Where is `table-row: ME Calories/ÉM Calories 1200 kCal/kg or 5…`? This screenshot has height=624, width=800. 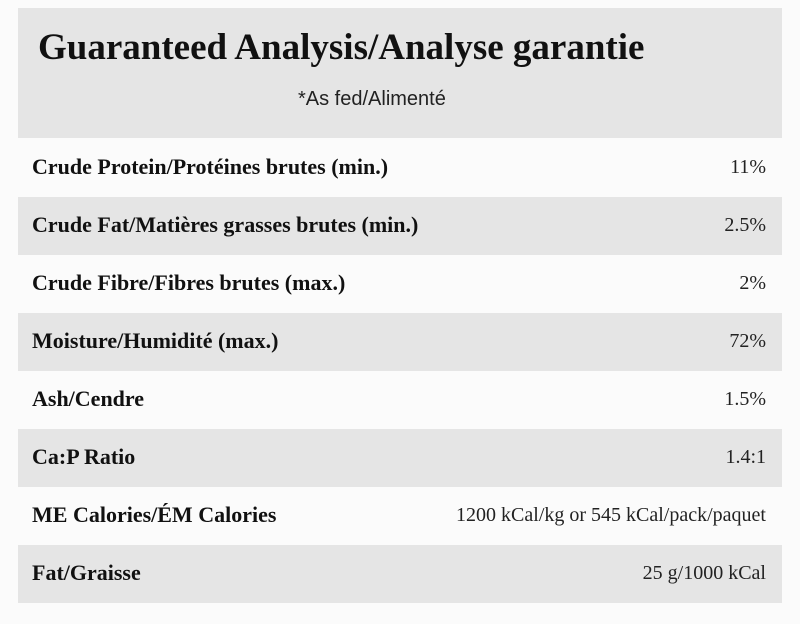
table-row: ME Calories/ÉM Calories 1200 kCal/kg or 5… is located at coordinates (400, 516).